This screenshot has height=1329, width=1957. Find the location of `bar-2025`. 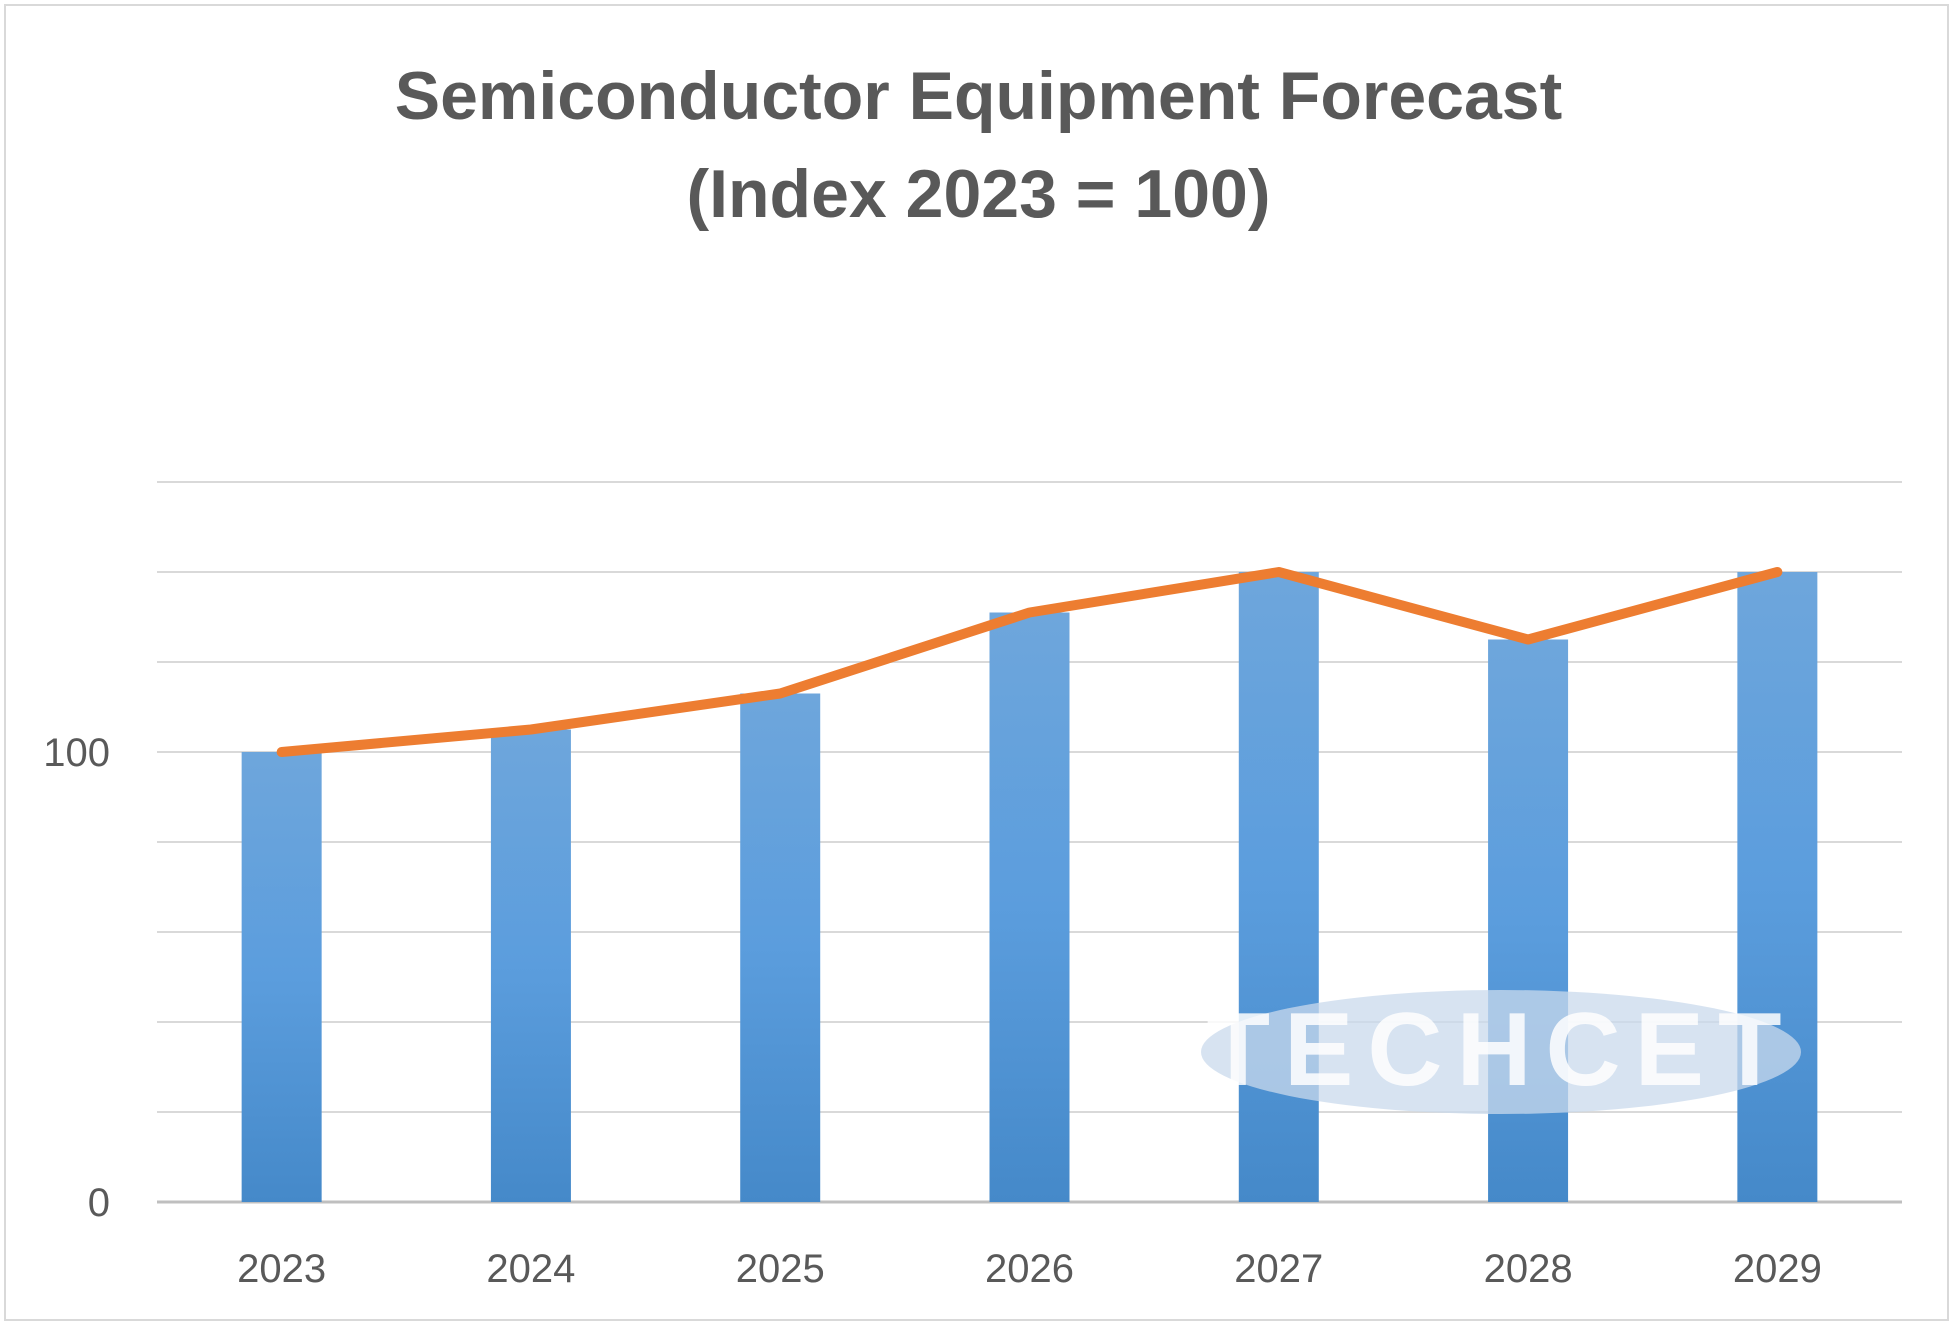

bar-2025 is located at coordinates (780, 947).